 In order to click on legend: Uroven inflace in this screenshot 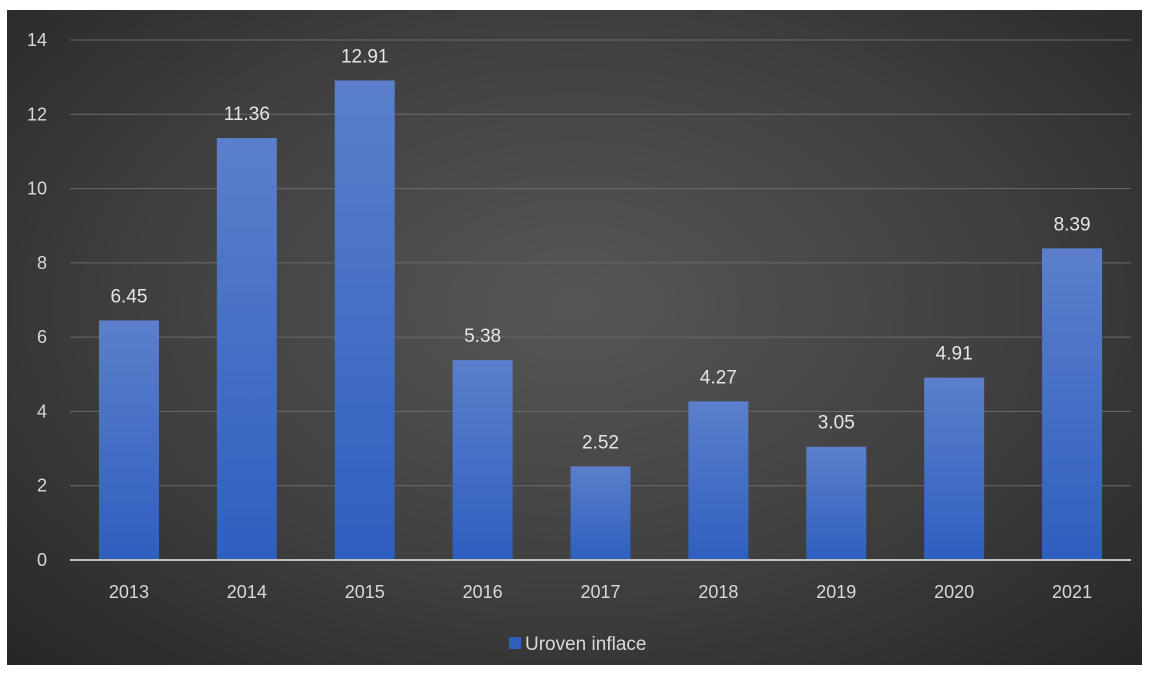, I will do `click(577, 644)`.